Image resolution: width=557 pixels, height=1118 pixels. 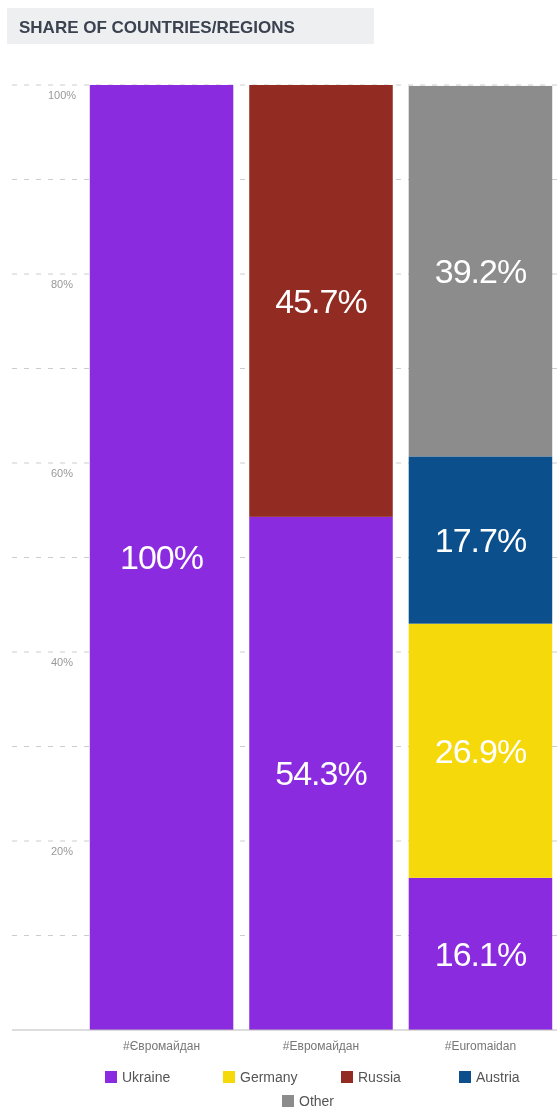 What do you see at coordinates (146, 1077) in the screenshot?
I see `legend-label: Ukraine` at bounding box center [146, 1077].